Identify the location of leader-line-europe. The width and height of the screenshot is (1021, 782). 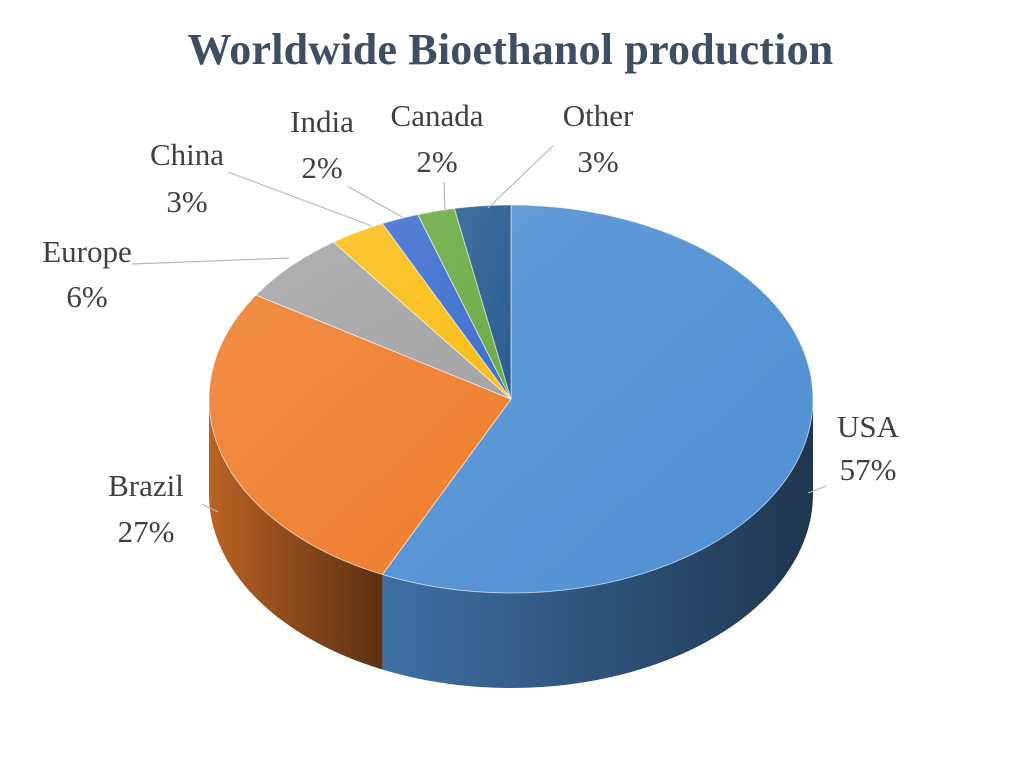
(210, 261).